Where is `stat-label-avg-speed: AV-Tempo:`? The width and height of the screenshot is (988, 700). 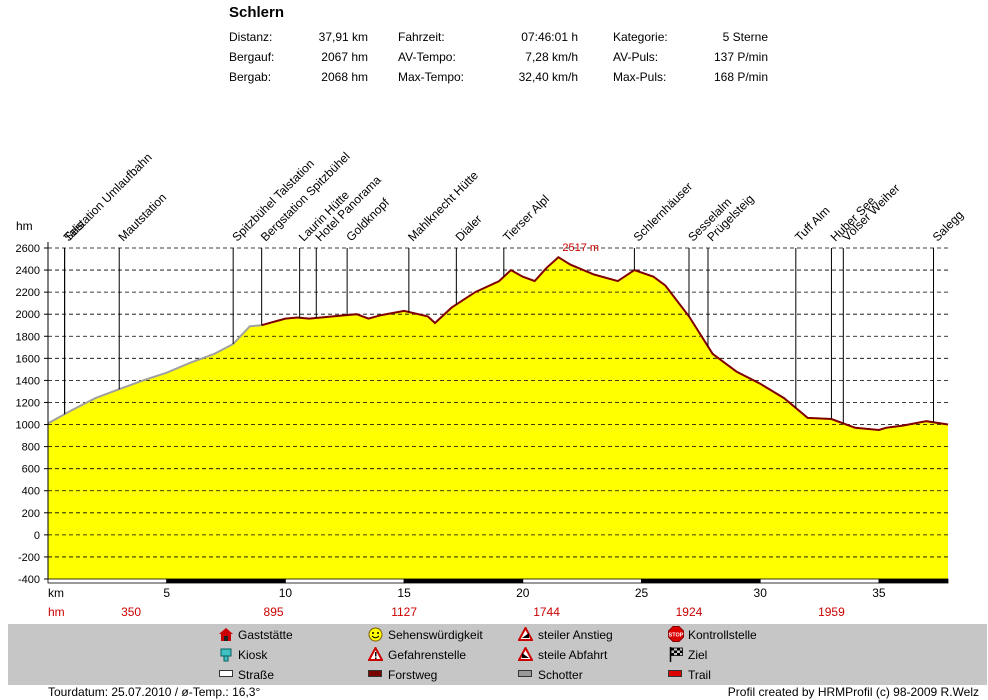 stat-label-avg-speed: AV-Tempo: is located at coordinates (427, 57).